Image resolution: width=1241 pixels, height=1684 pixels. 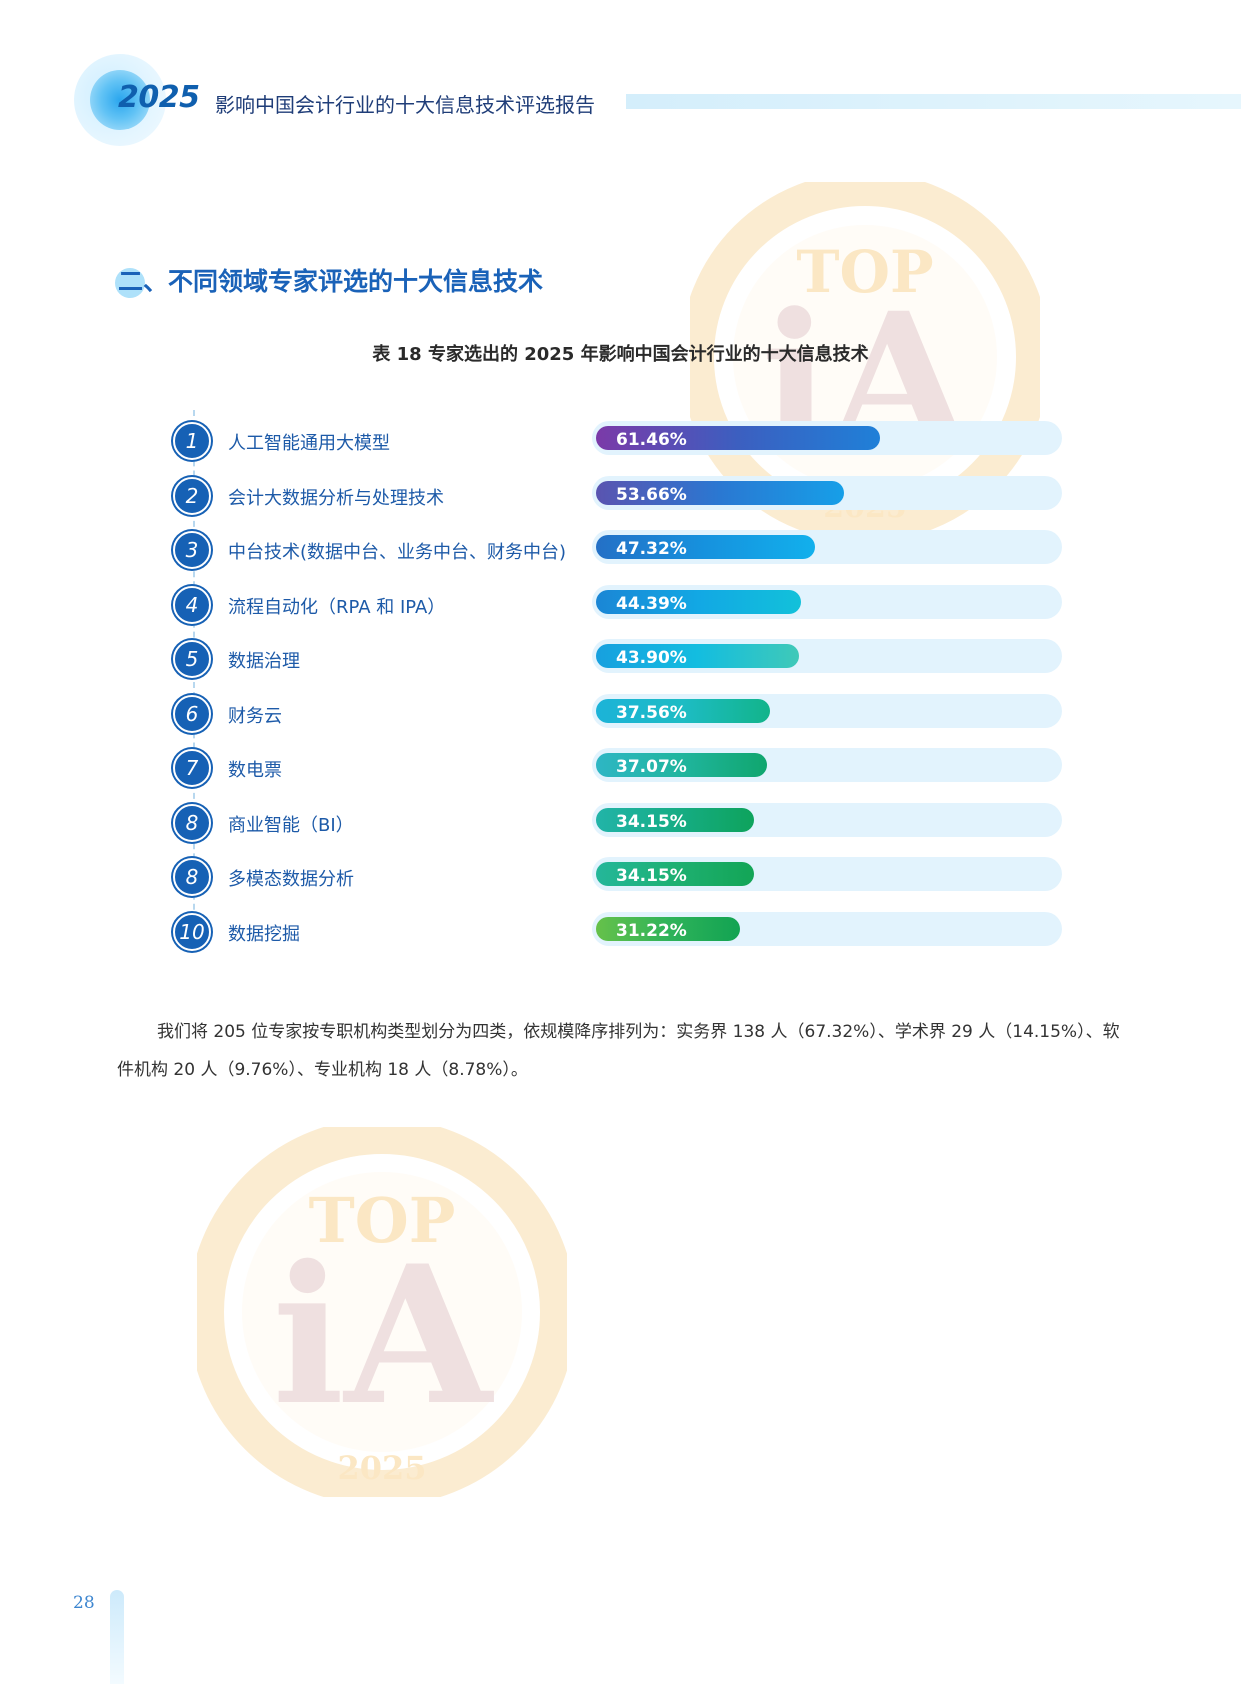 I want to click on watermark-year: 2025, so click(x=381, y=1468).